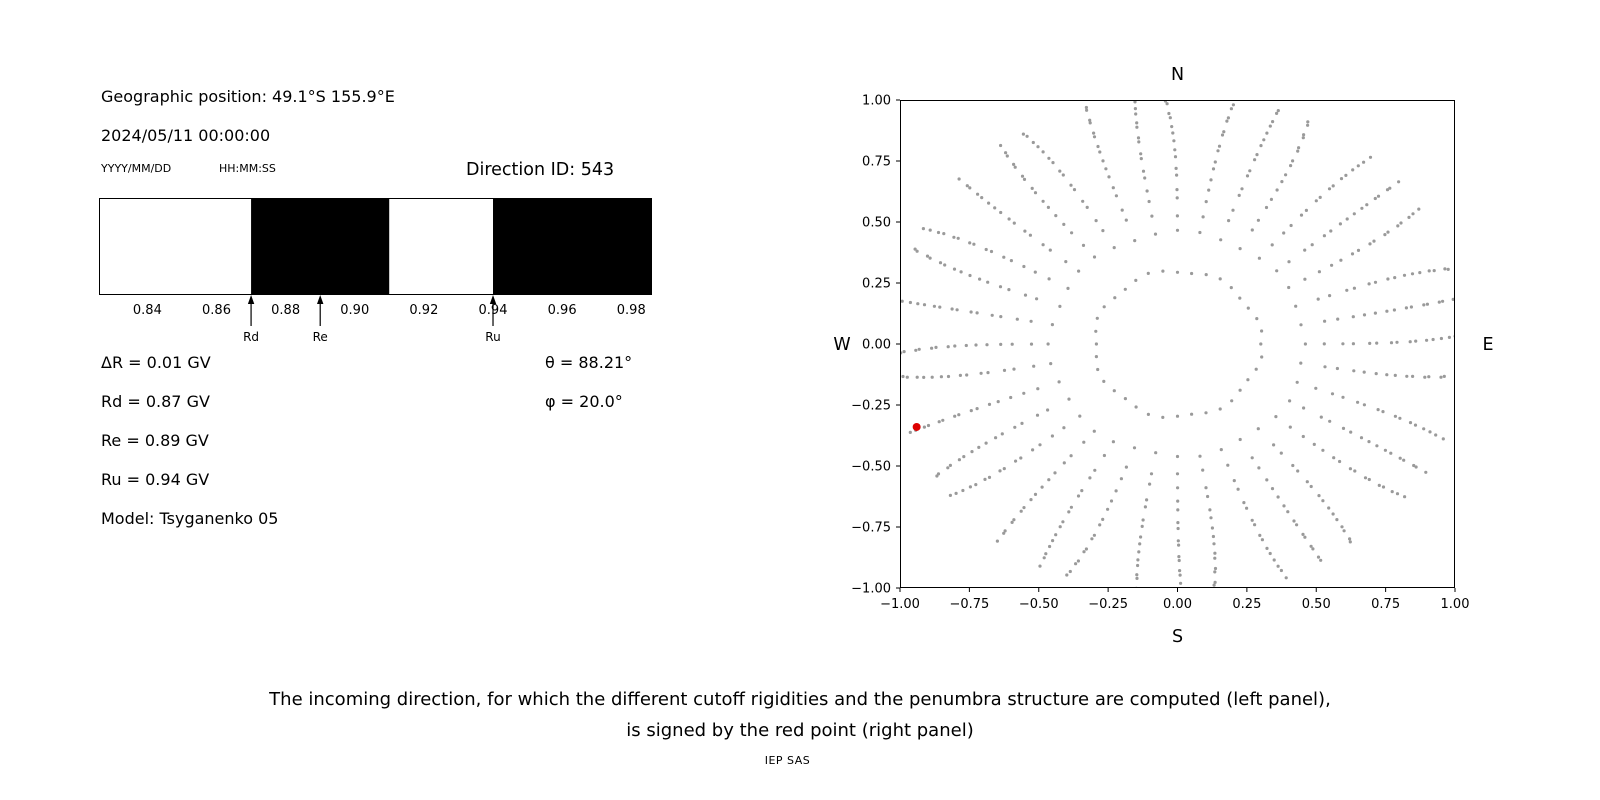  Describe the element at coordinates (285, 310) in the screenshot. I see `svg-text: 0.88` at that location.